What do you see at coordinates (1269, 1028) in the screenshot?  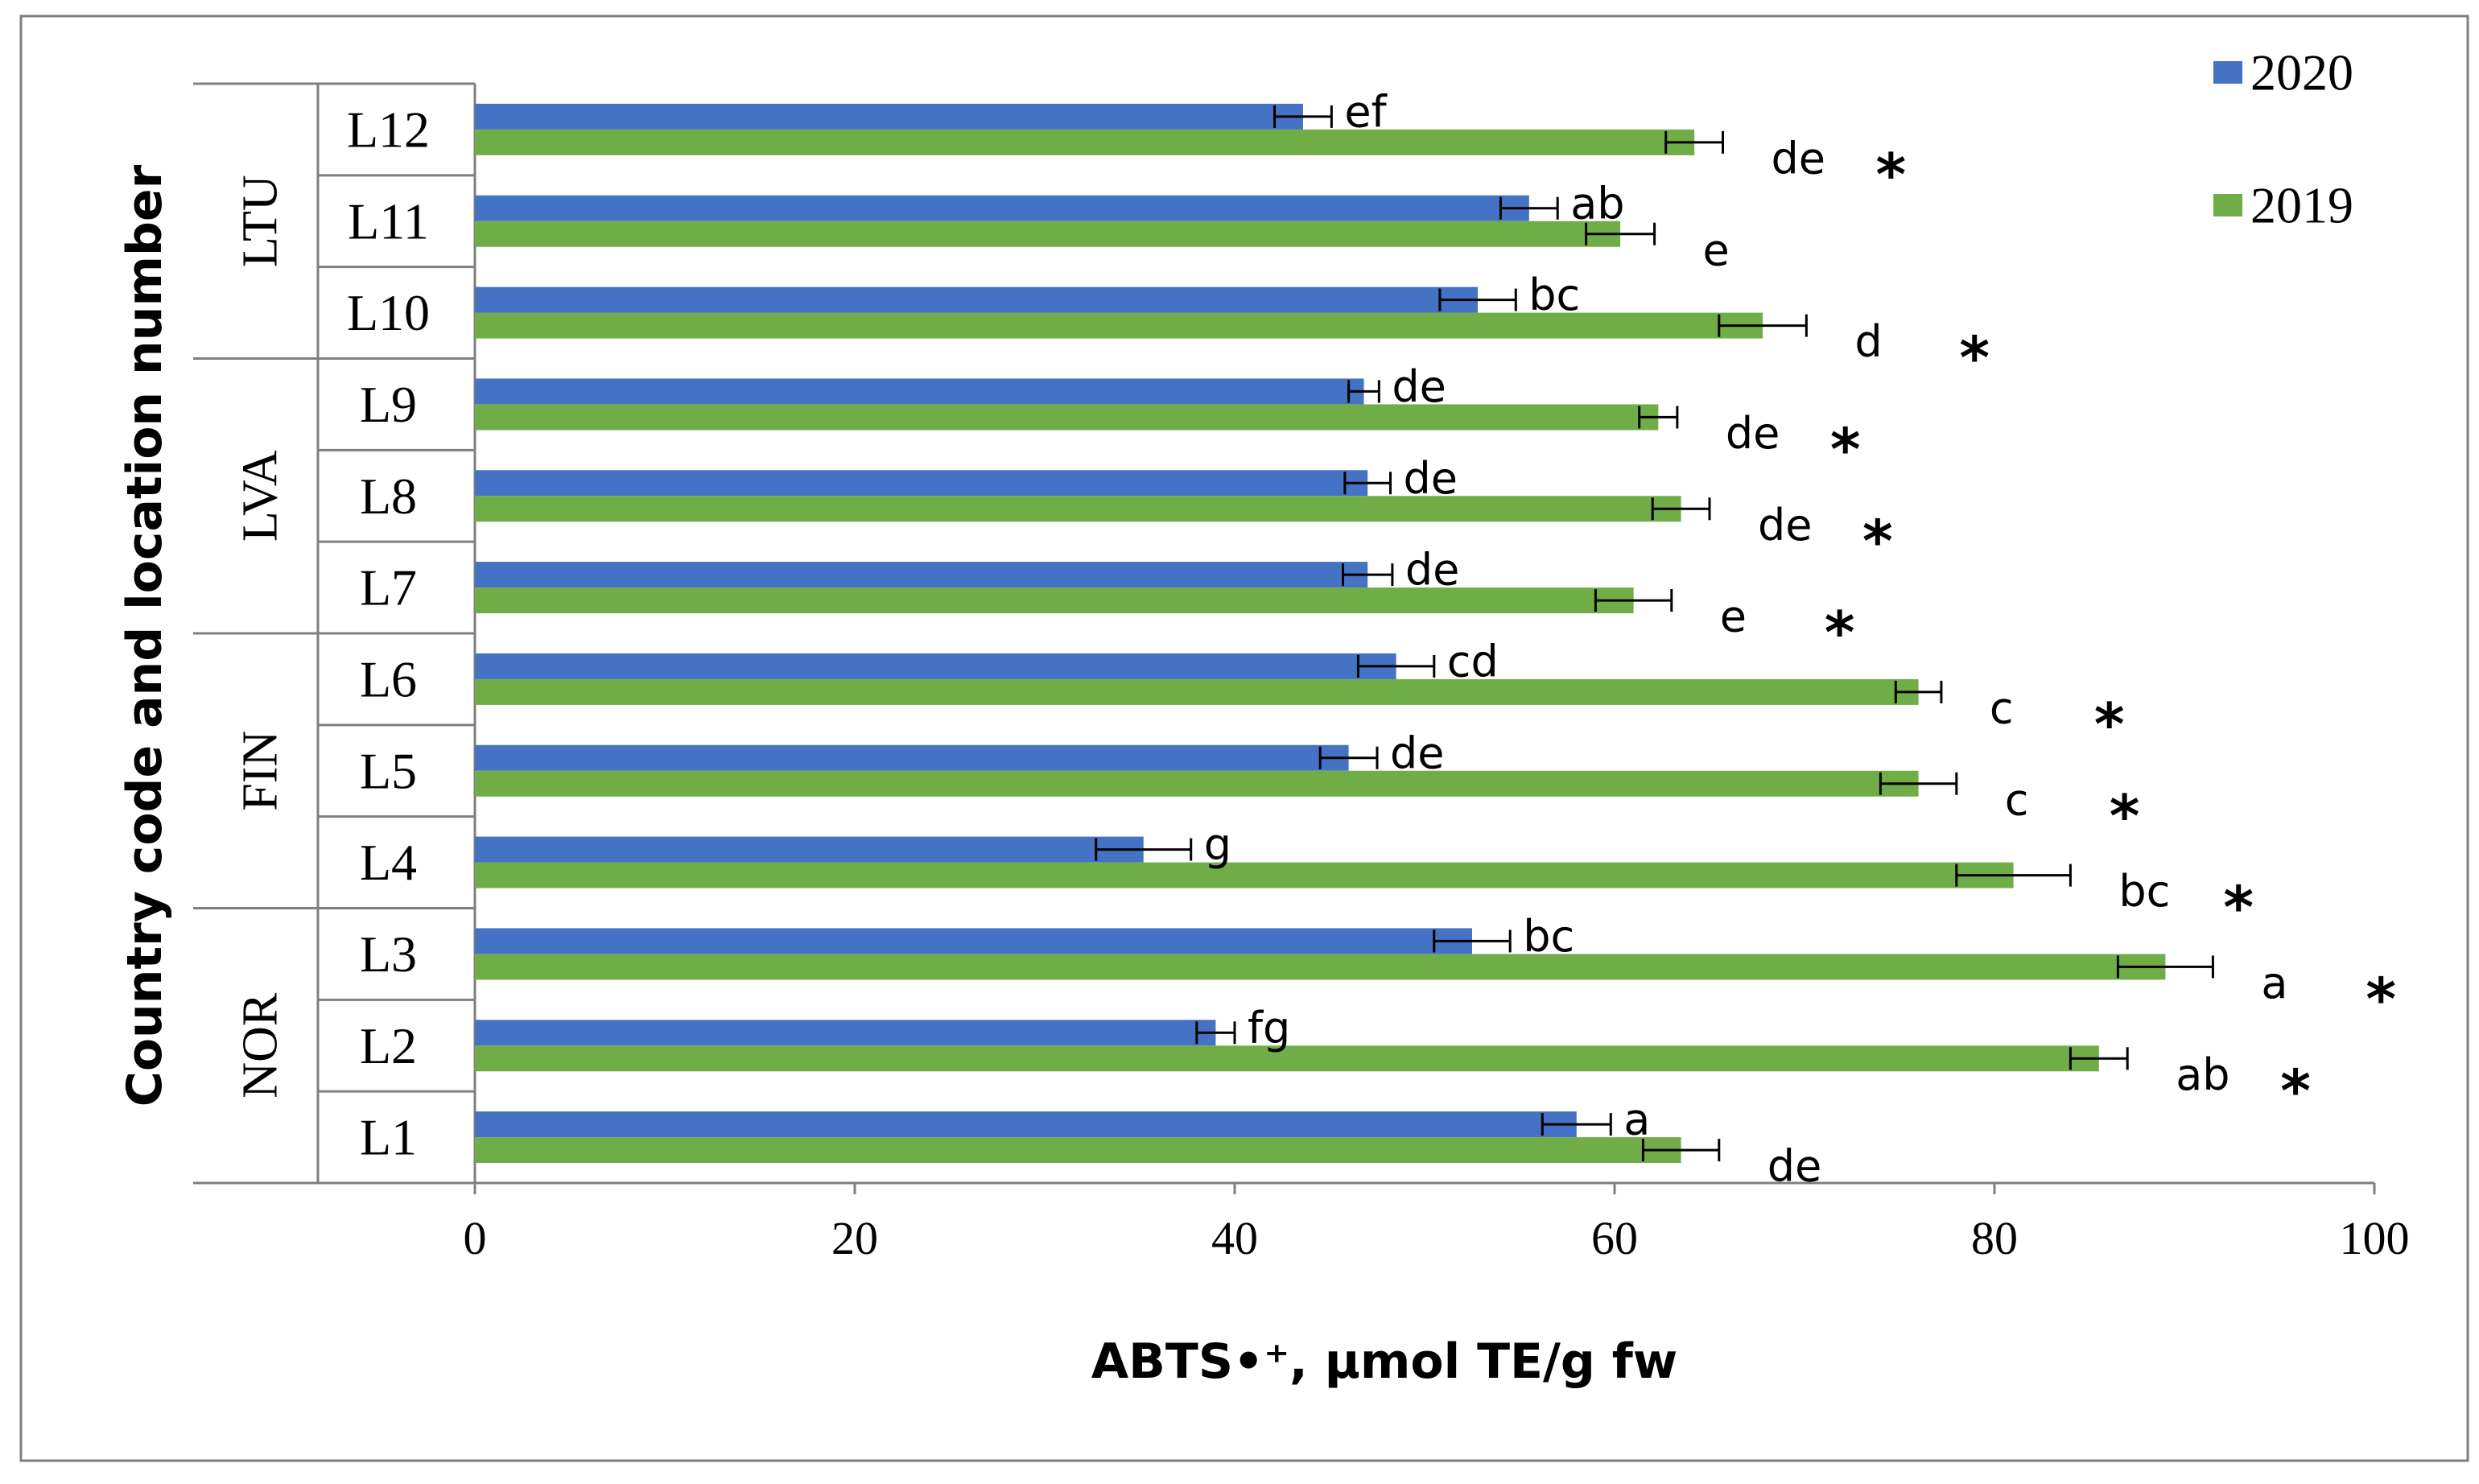 I see `letter-2020: fg` at bounding box center [1269, 1028].